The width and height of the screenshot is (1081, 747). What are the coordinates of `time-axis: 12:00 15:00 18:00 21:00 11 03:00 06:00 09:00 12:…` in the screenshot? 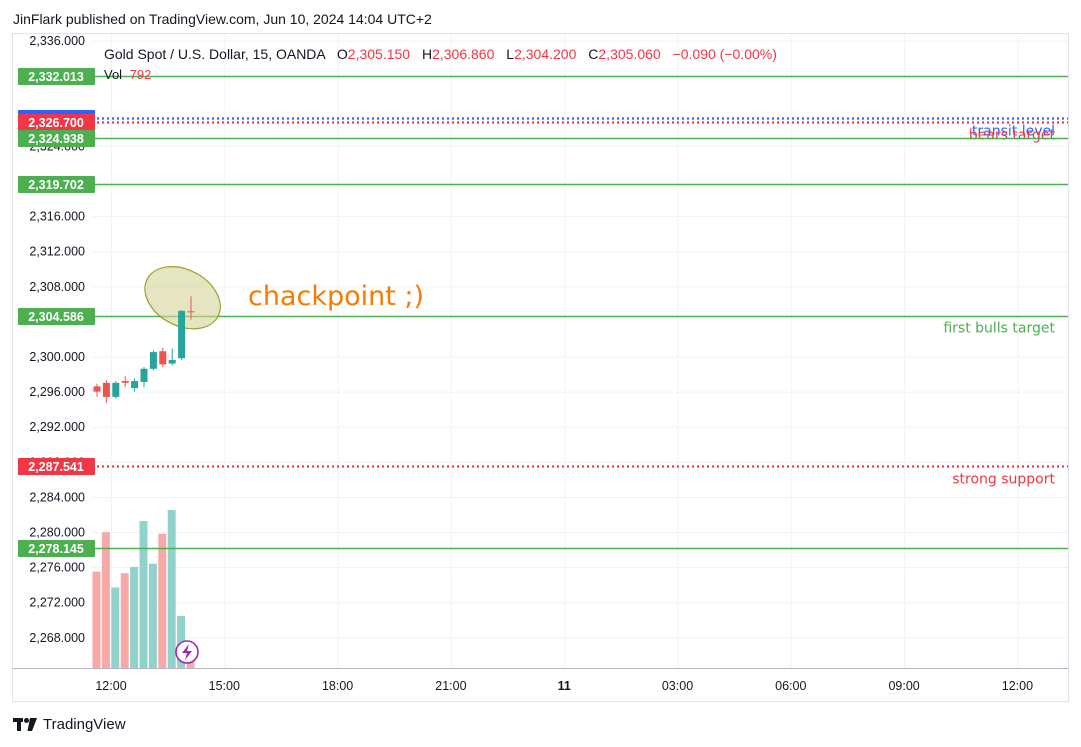 It's located at (564, 686).